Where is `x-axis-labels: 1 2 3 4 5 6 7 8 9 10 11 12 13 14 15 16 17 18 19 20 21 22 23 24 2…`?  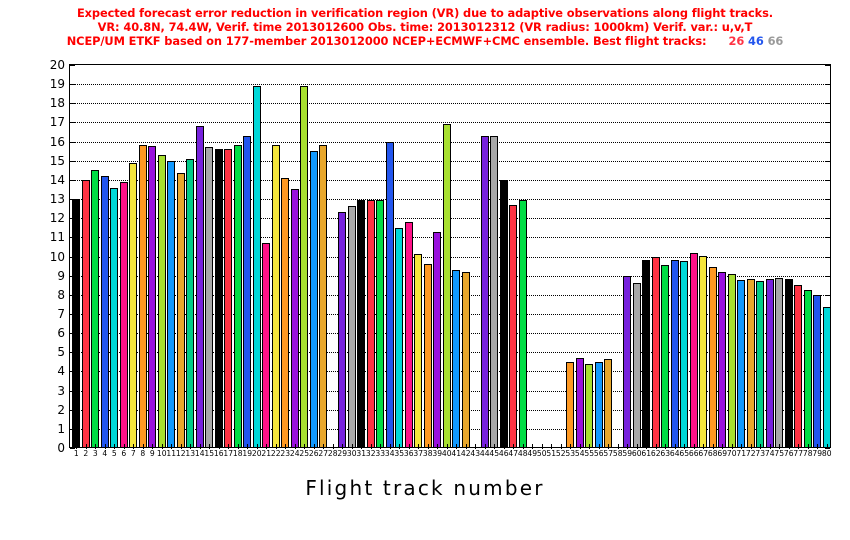 x-axis-labels: 1 2 3 4 5 6 7 8 9 10 11 12 13 14 15 16 17 18 19 20 21 22 23 24 2… is located at coordinates (451, 453).